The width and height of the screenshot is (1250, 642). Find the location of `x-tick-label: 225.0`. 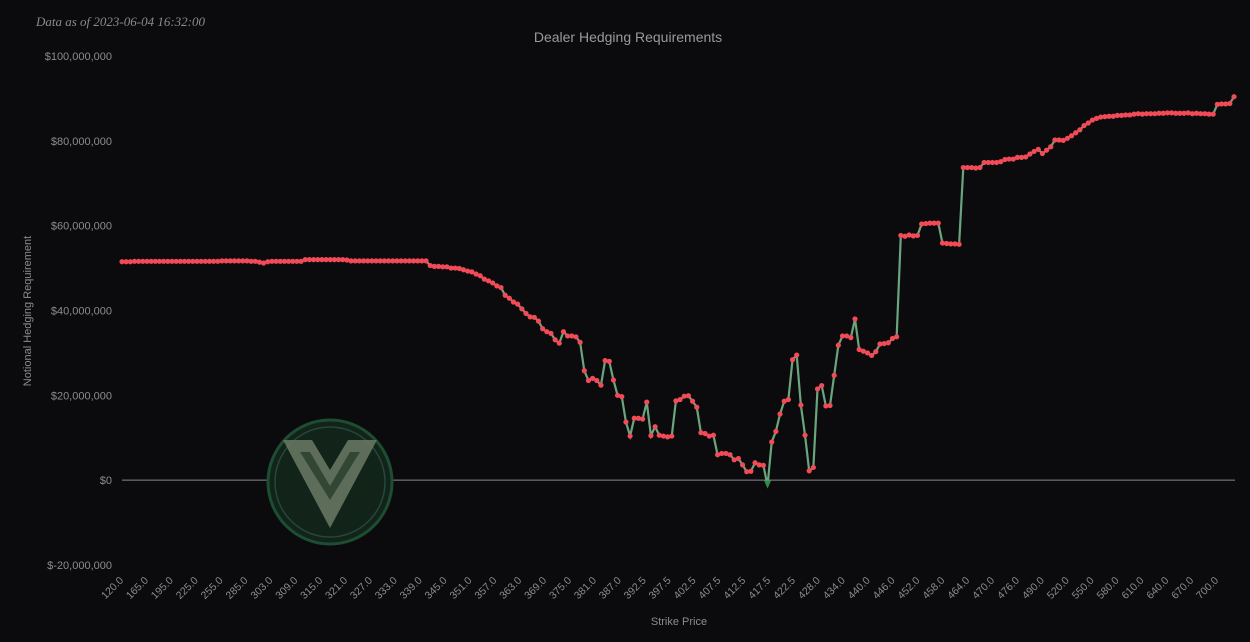

x-tick-label: 225.0 is located at coordinates (187, 588).